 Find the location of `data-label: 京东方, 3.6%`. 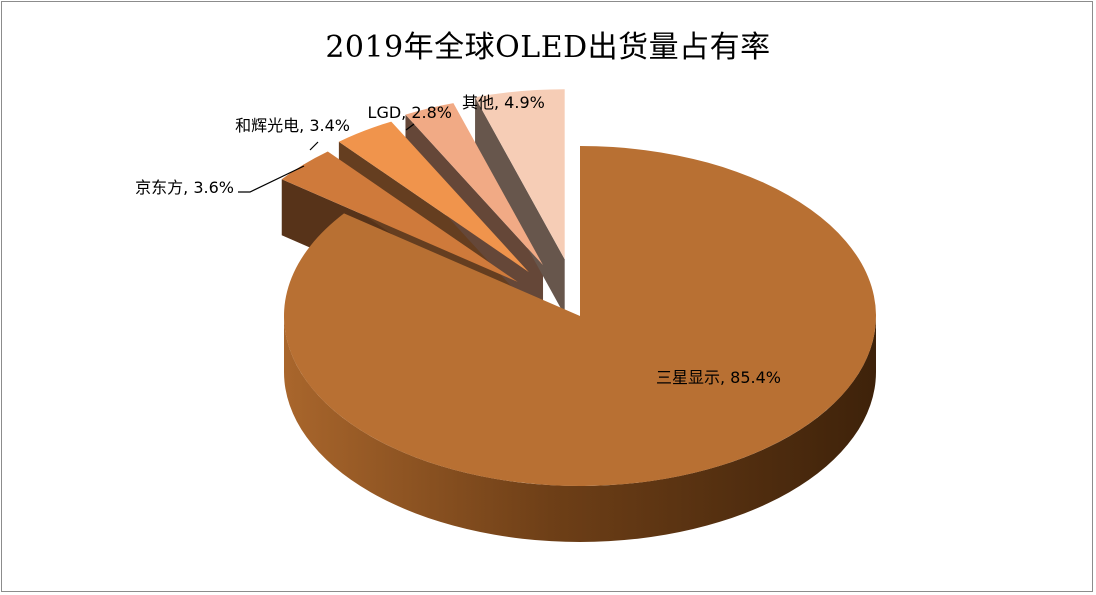

data-label: 京东方, 3.6% is located at coordinates (184, 187).